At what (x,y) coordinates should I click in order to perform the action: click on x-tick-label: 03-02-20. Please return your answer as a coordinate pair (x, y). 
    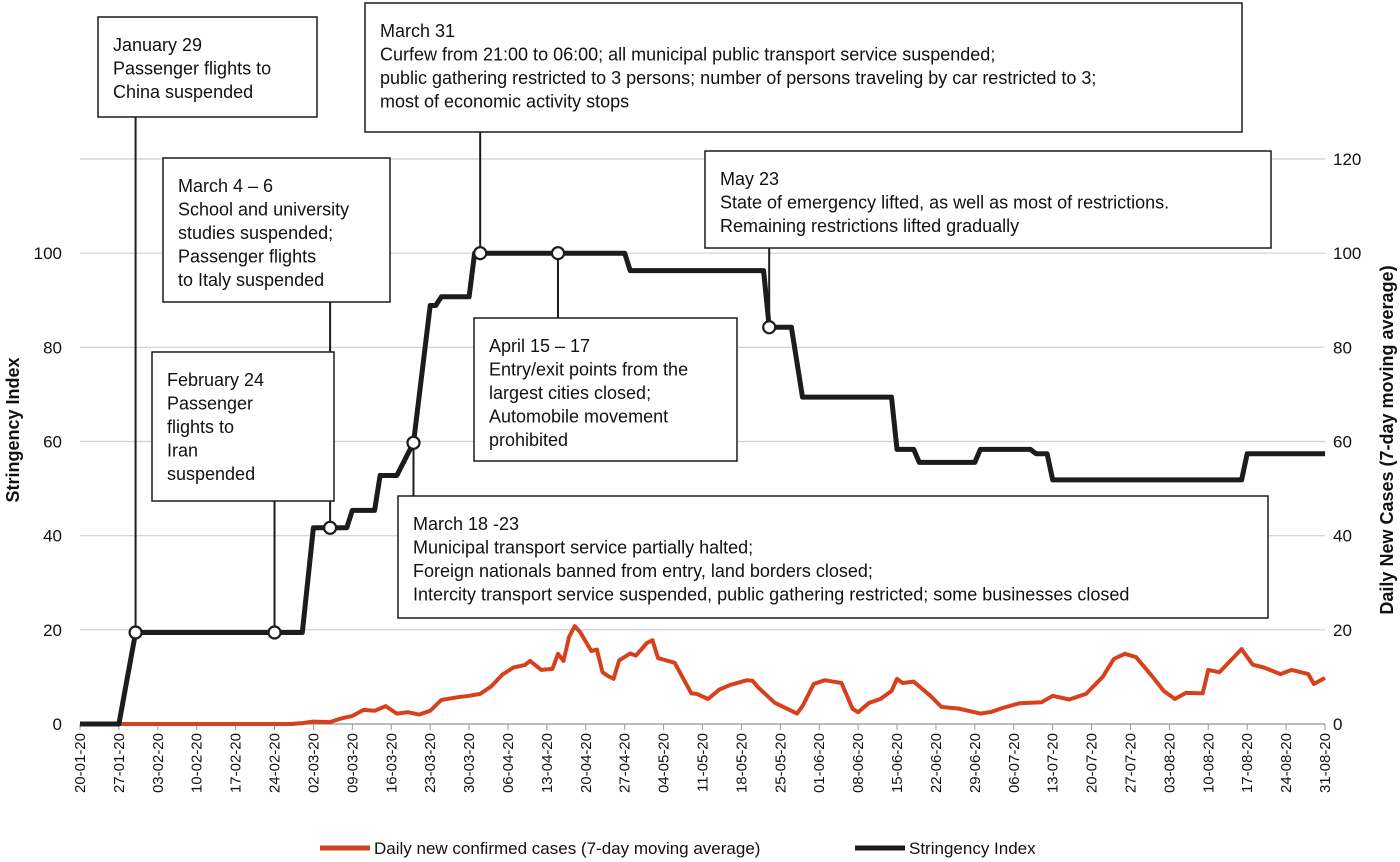
    Looking at the image, I should click on (158, 763).